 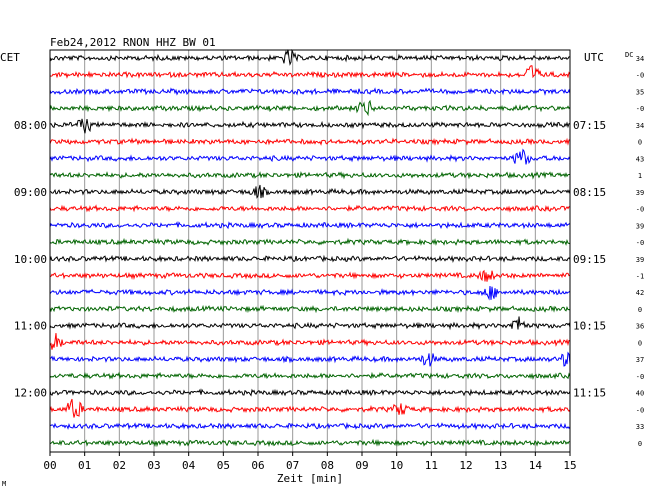 What do you see at coordinates (629, 55) in the screenshot?
I see `dc-offset-header: DC` at bounding box center [629, 55].